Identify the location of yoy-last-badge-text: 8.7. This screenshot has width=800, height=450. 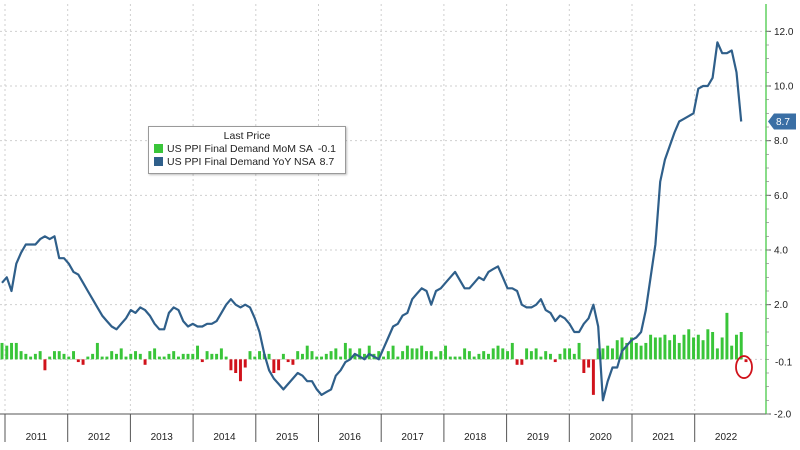
(783, 122).